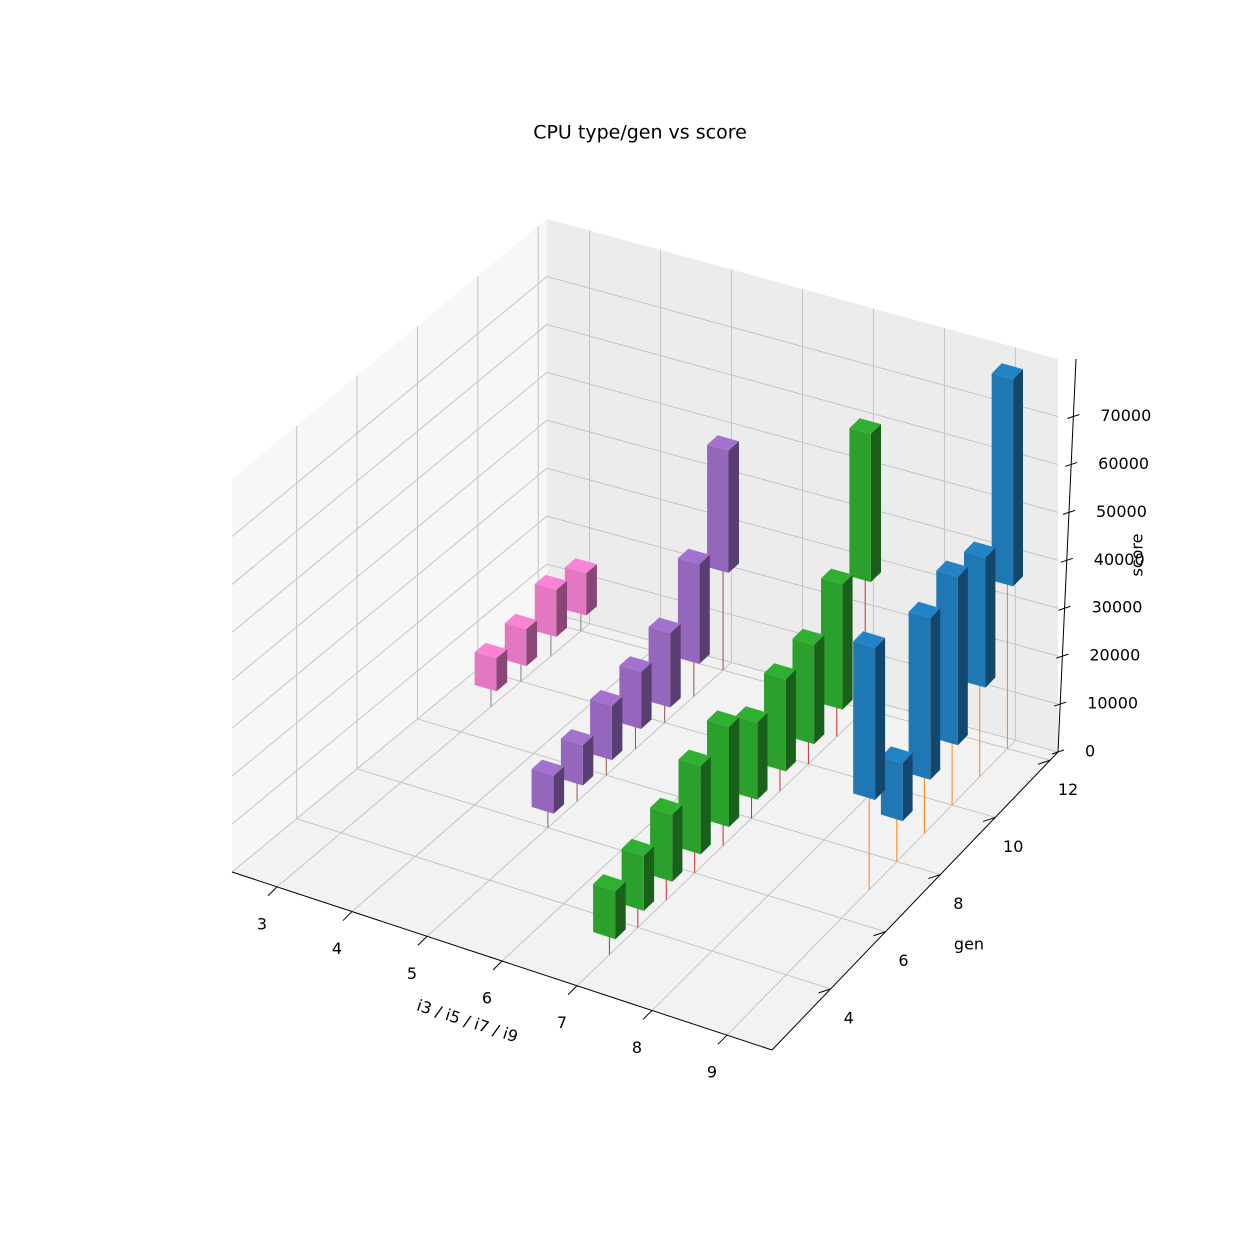  Describe the element at coordinates (1121, 511) in the screenshot. I see `z-tick-label: 50000` at that location.